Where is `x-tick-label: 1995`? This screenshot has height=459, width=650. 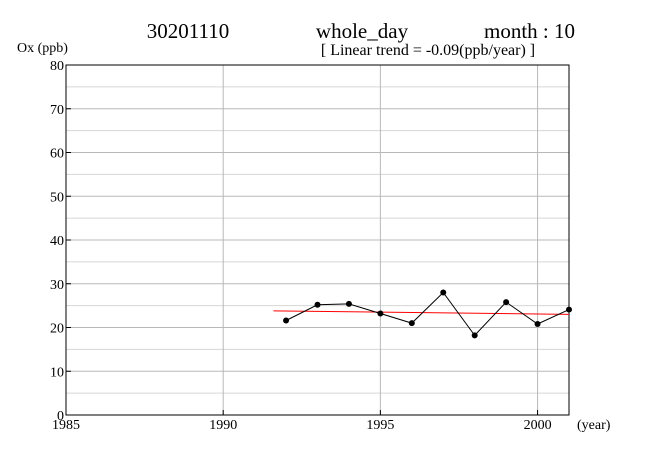
x-tick-label: 1995 is located at coordinates (380, 425).